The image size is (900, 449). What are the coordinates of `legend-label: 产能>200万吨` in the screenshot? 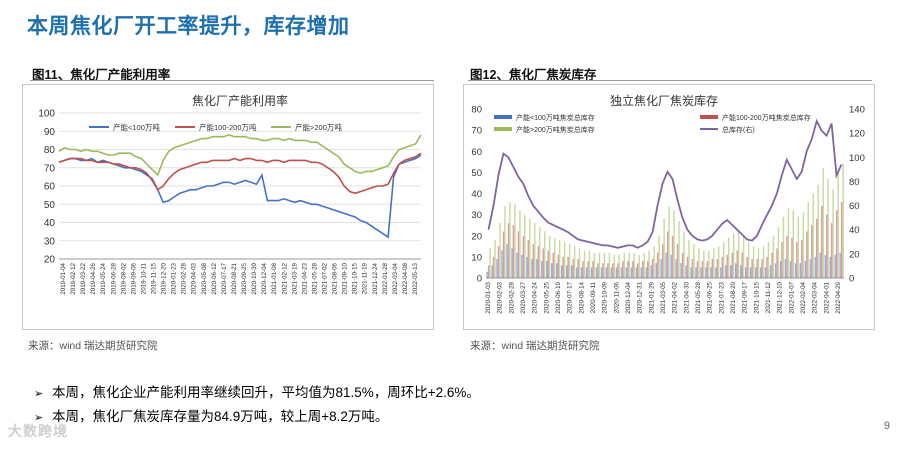 It's located at (318, 127).